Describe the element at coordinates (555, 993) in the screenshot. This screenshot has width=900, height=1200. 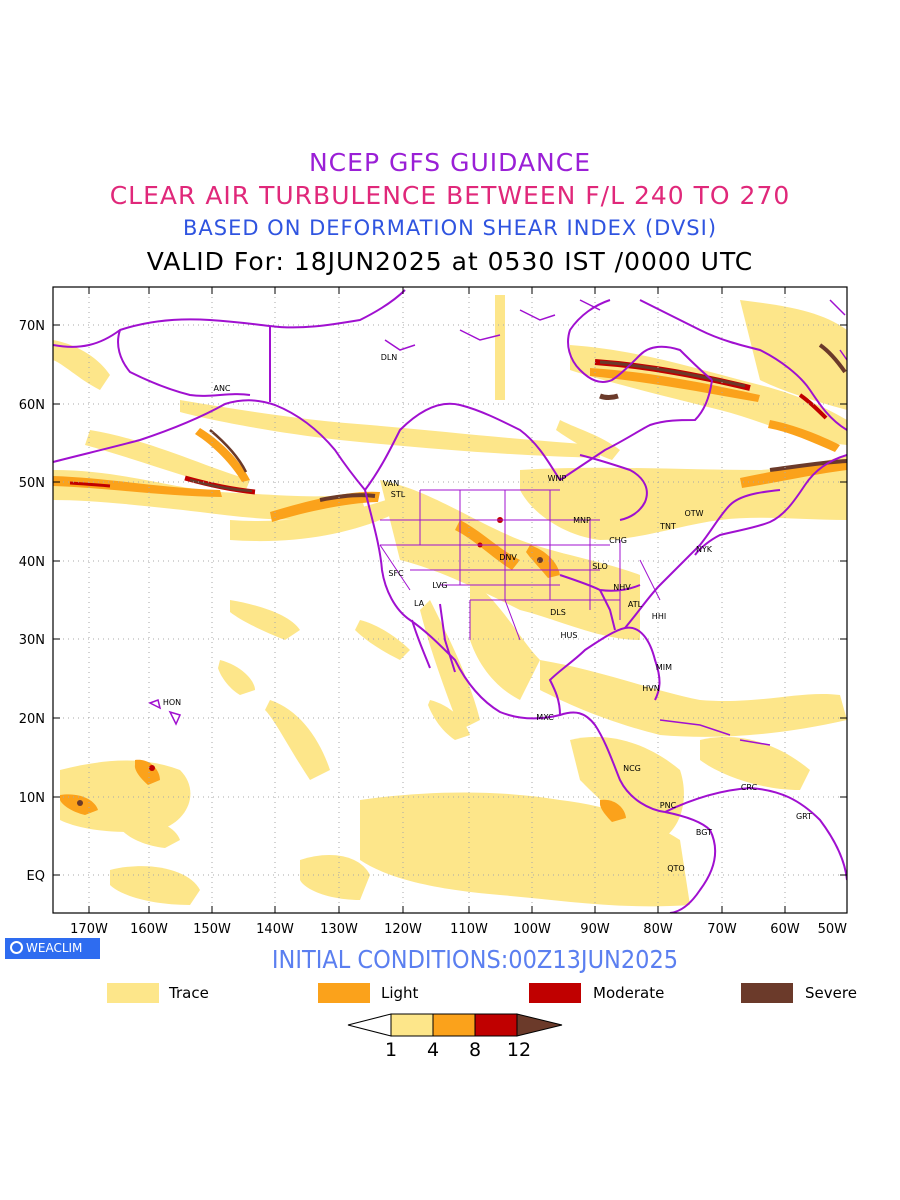
I see `legend-swatch-moderate` at that location.